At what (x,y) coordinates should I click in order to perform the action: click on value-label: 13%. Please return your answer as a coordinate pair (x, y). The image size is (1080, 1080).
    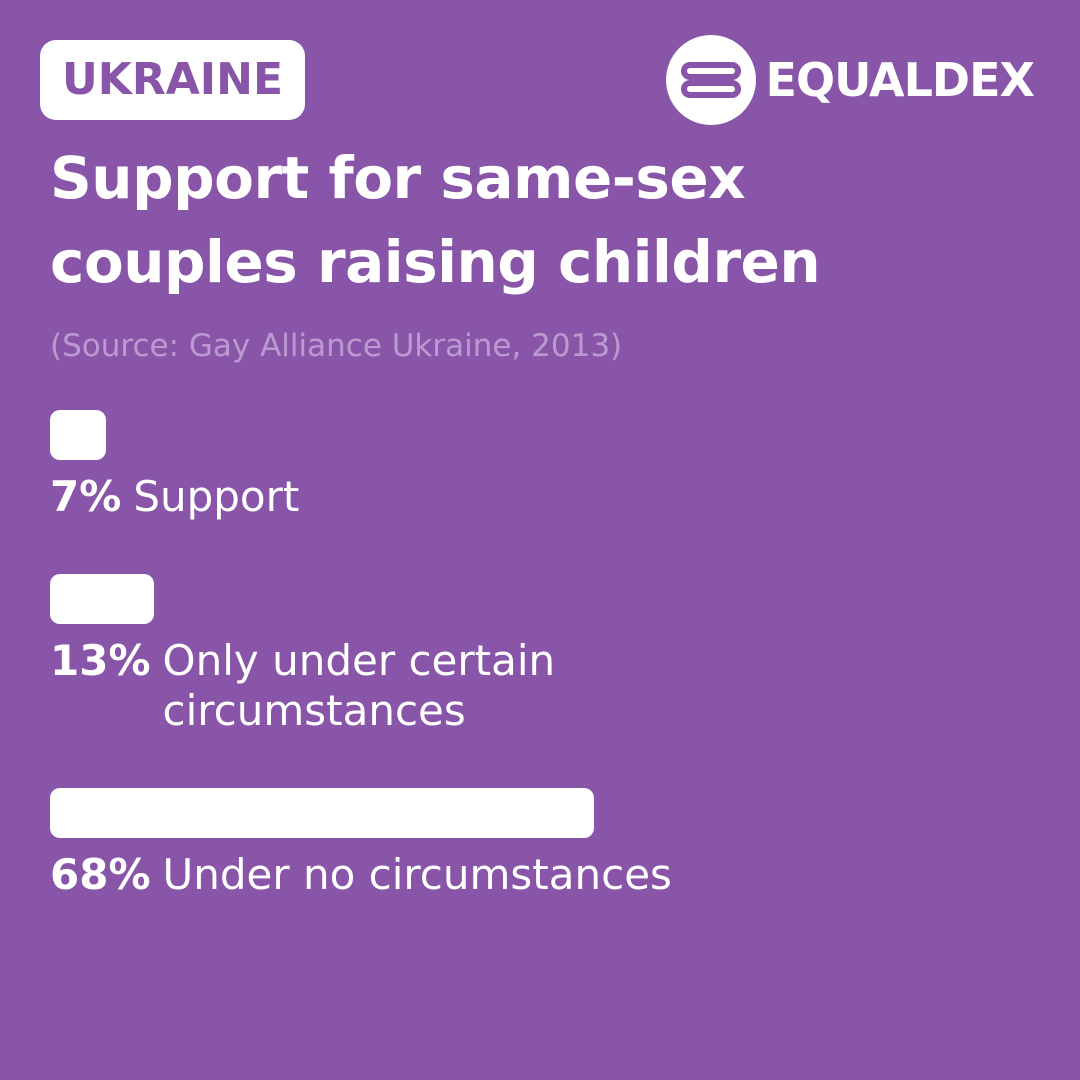
    Looking at the image, I should click on (100, 660).